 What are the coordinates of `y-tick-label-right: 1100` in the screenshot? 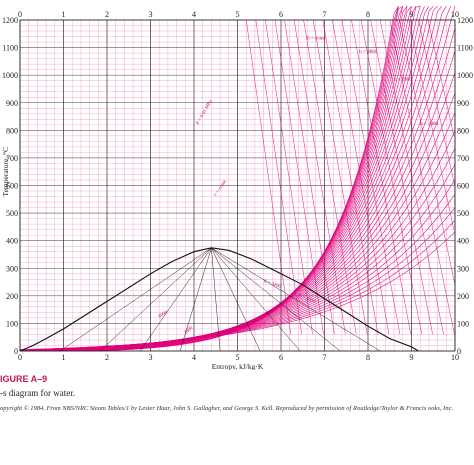 It's located at (465, 48).